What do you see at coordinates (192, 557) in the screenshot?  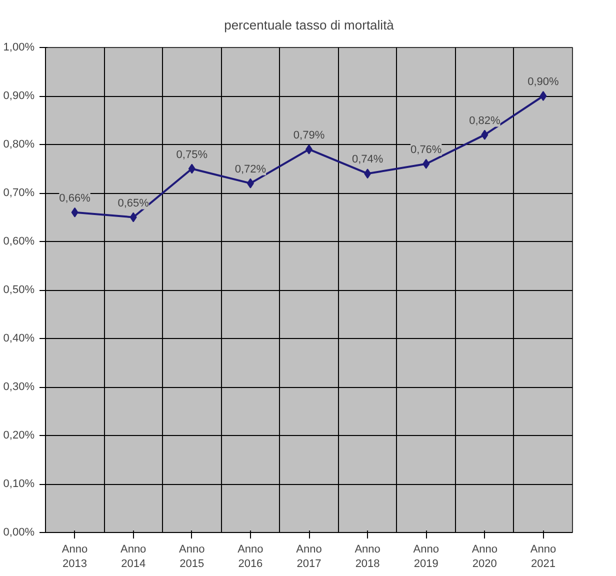 I see `x-tick-label: Anno 2015` at bounding box center [192, 557].